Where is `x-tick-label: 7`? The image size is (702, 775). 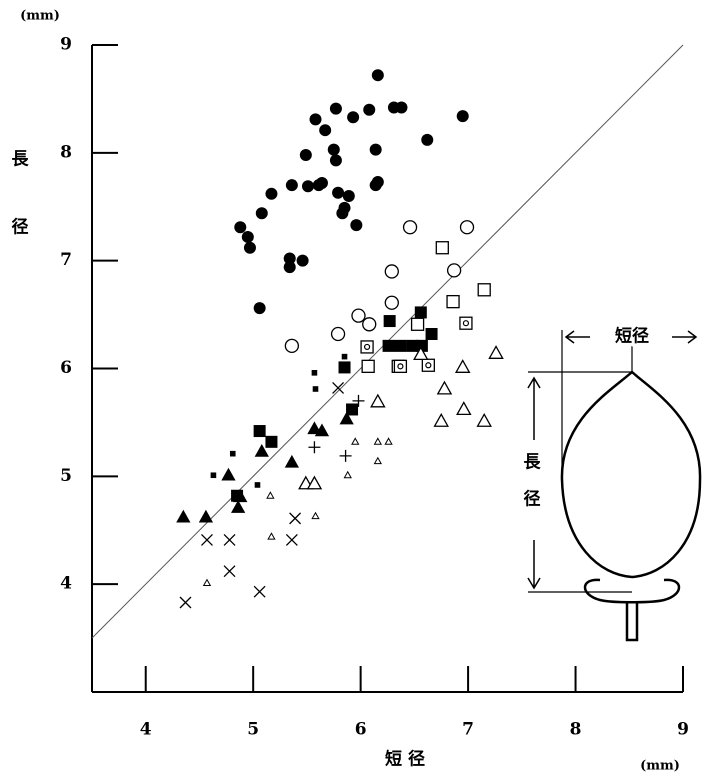 x-tick-label: 7 is located at coordinates (468, 730).